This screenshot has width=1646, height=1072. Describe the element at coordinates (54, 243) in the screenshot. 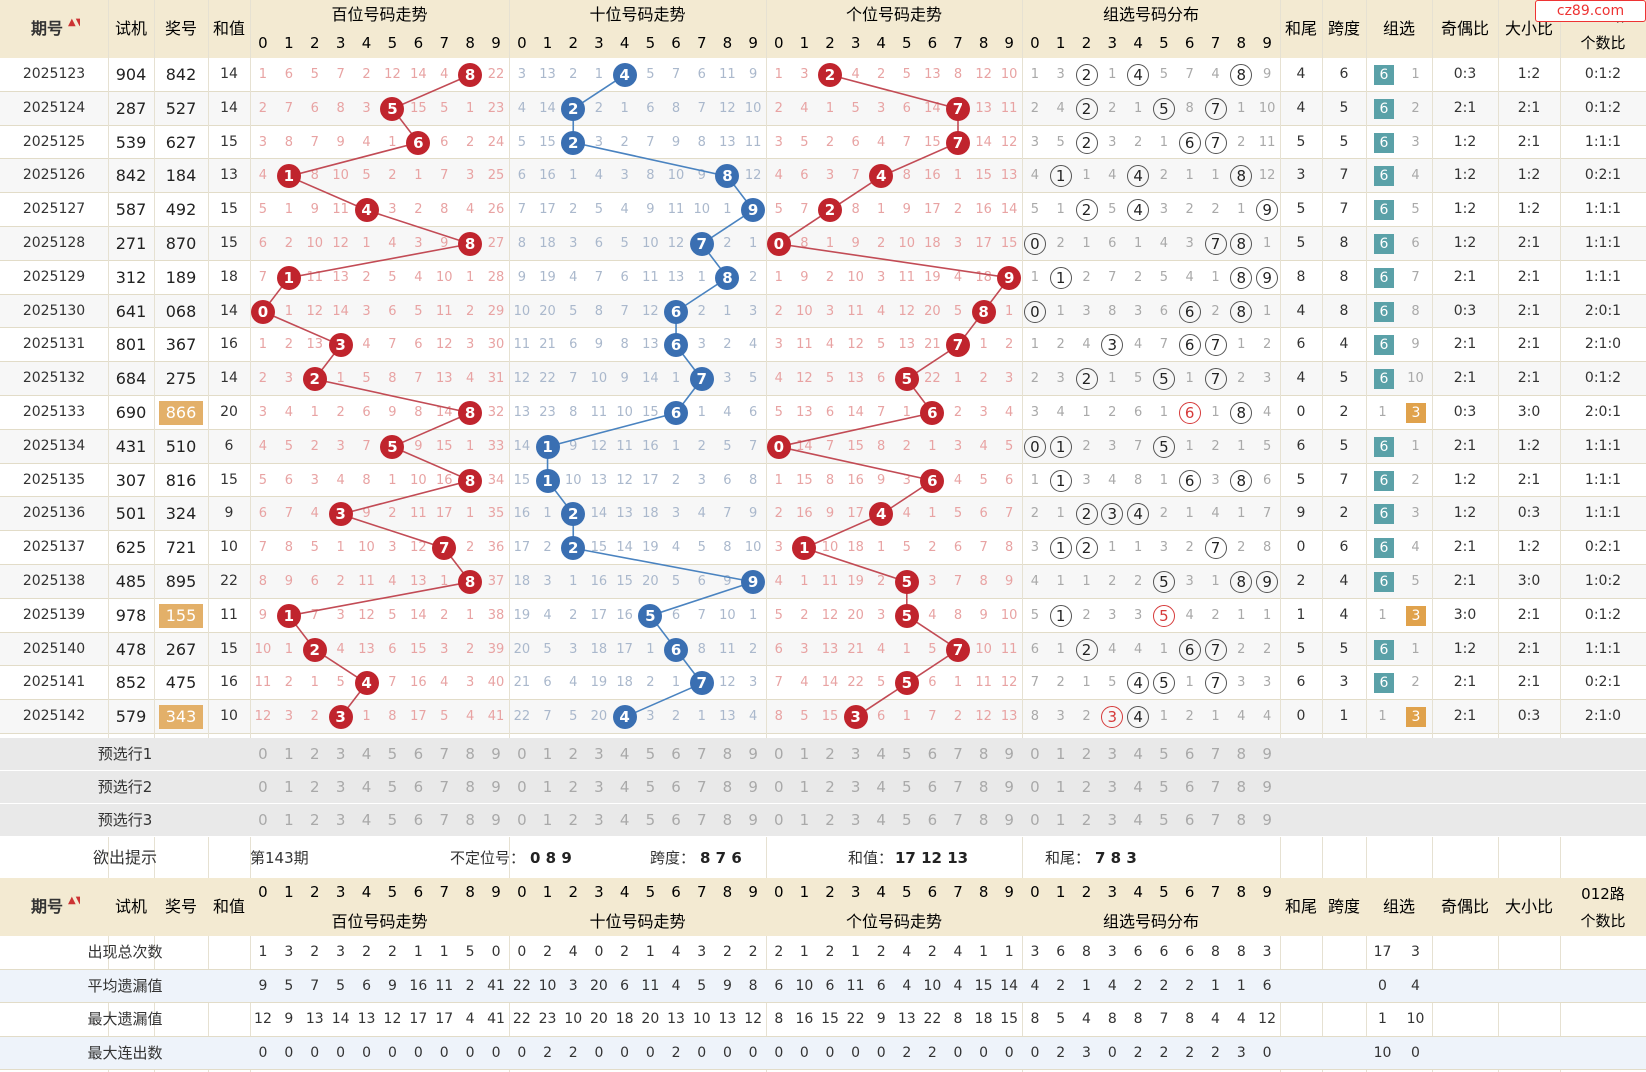

I see `period-cell: 2025128` at that location.